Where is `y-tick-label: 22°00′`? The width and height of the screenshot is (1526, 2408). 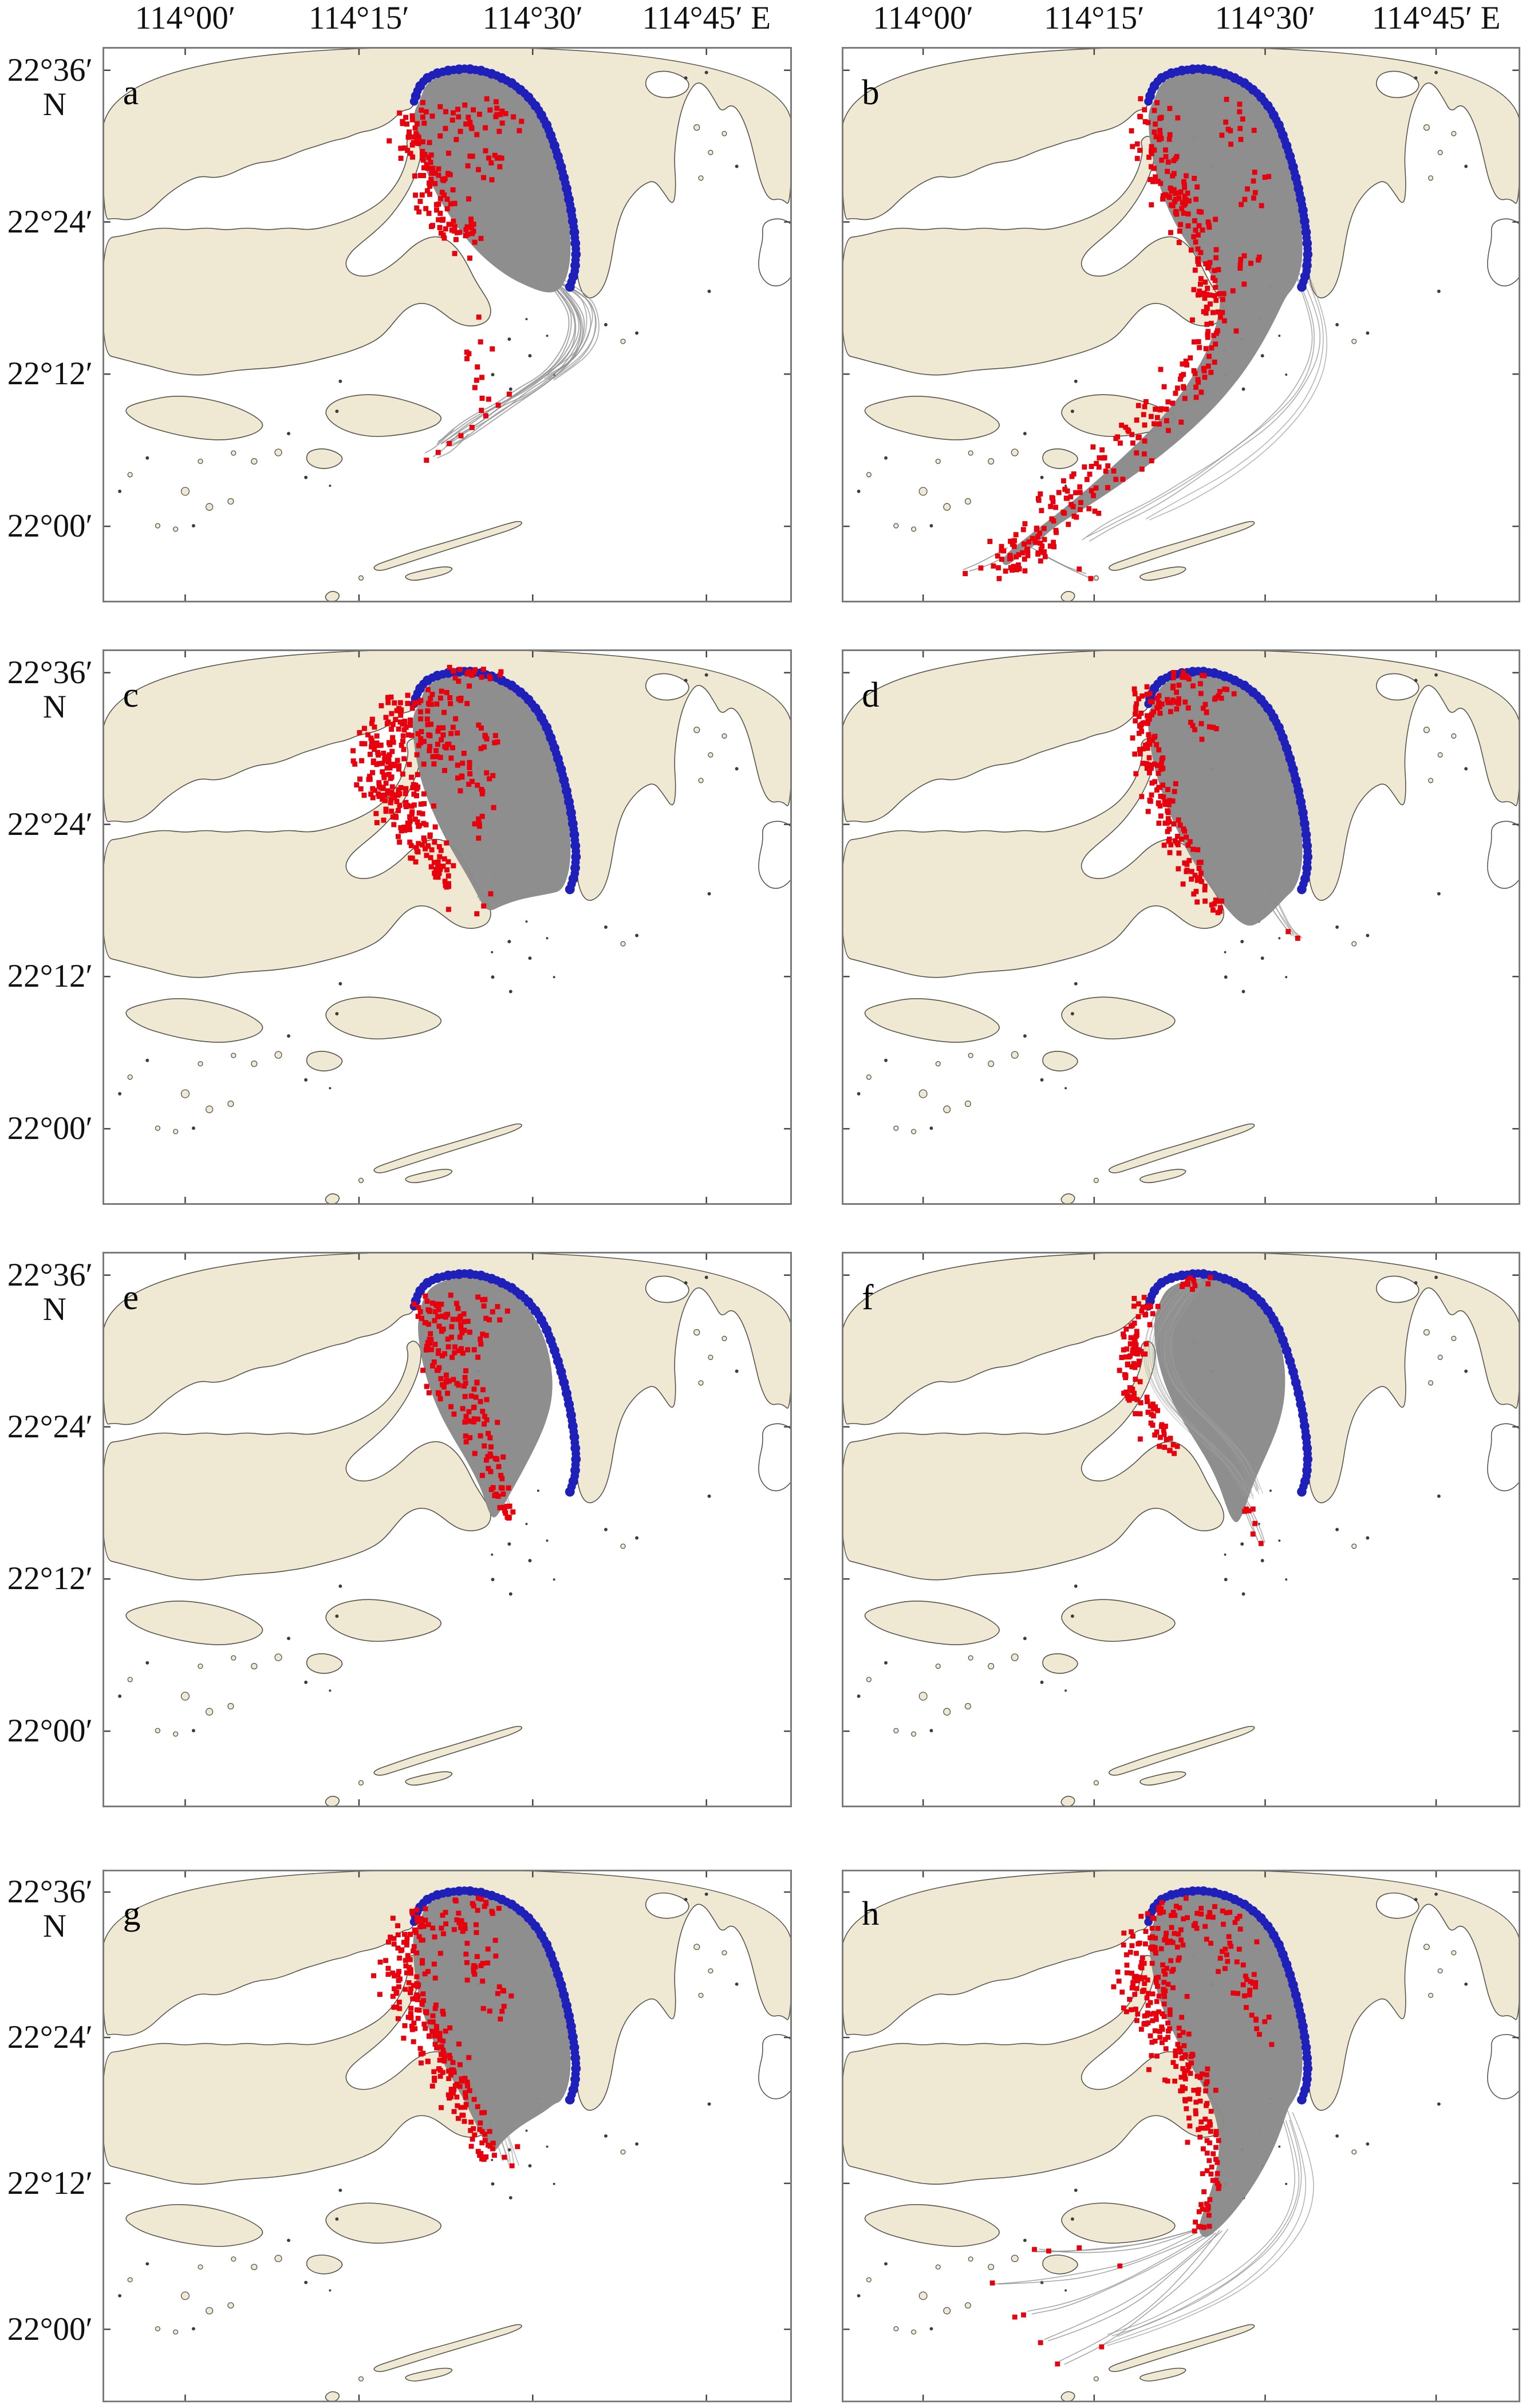 y-tick-label: 22°00′ is located at coordinates (50, 2329).